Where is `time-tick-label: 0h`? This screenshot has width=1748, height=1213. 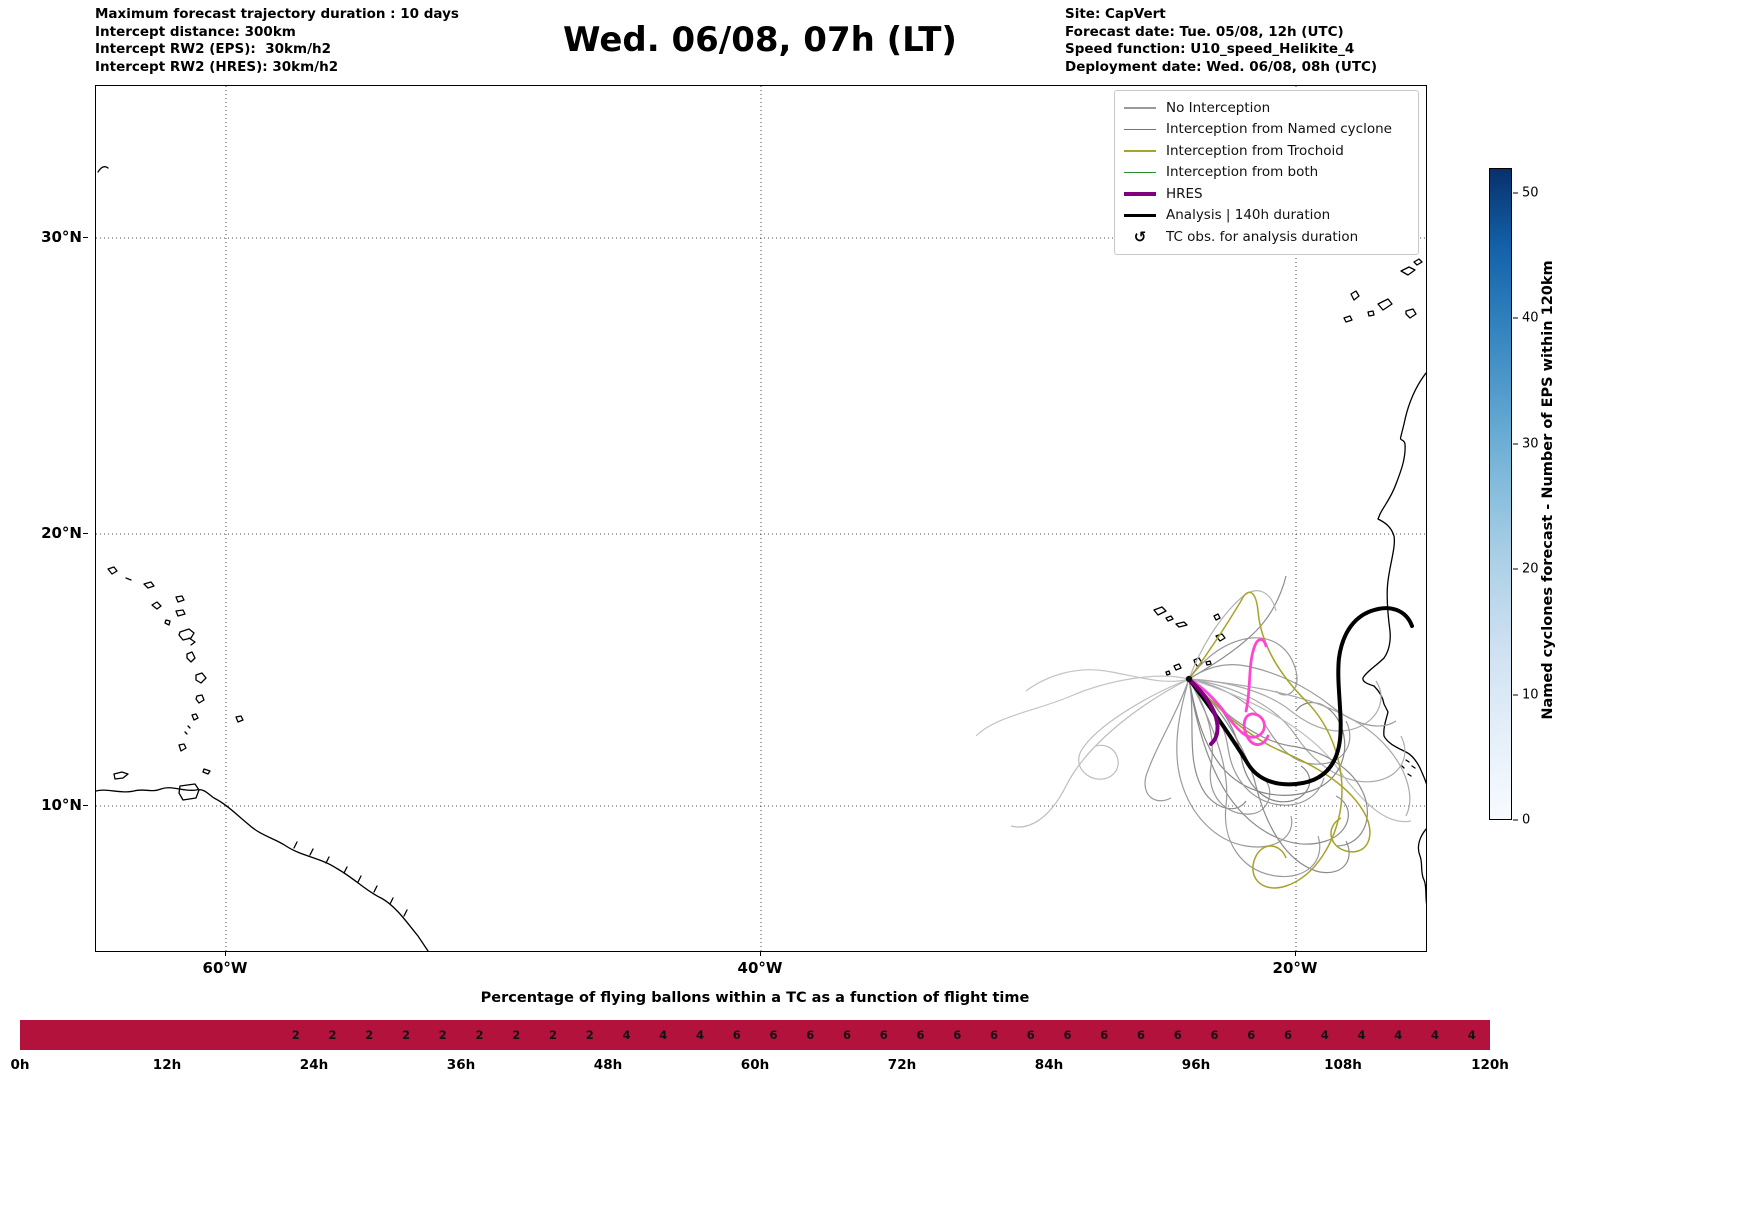 time-tick-label: 0h is located at coordinates (20, 1065).